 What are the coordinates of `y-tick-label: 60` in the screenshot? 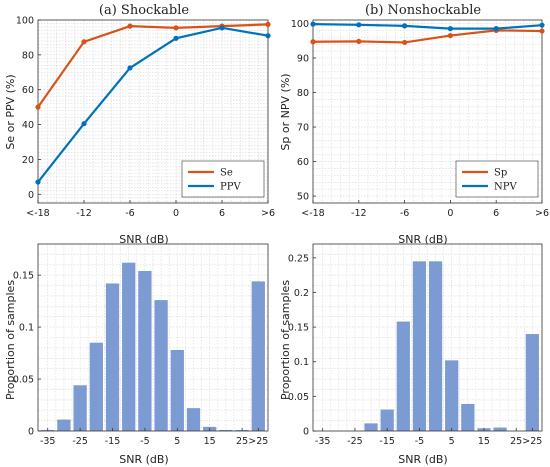 It's located at (303, 162).